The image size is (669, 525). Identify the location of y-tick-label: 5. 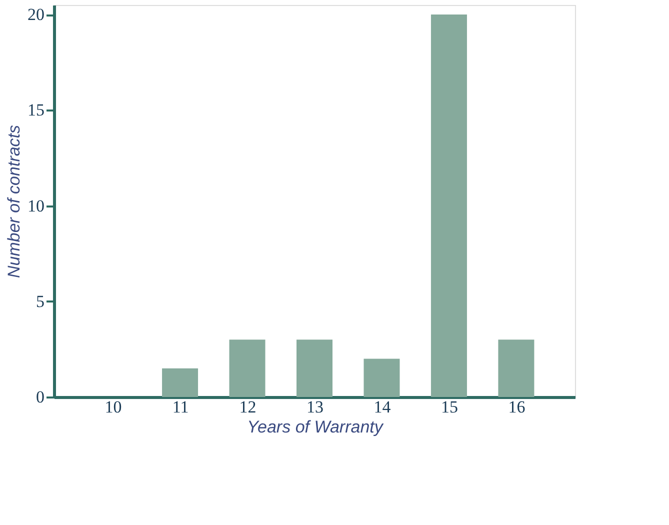
(40, 301).